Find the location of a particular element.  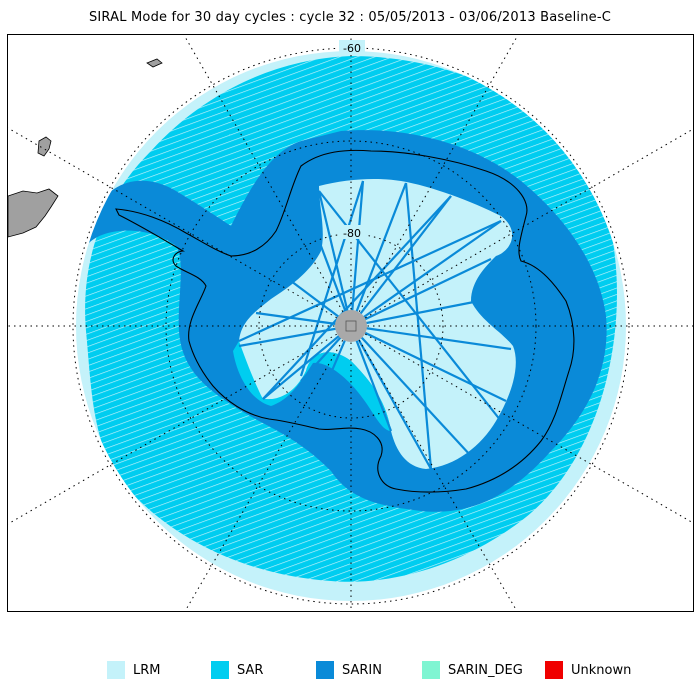

legend-label: Unknown is located at coordinates (601, 670).